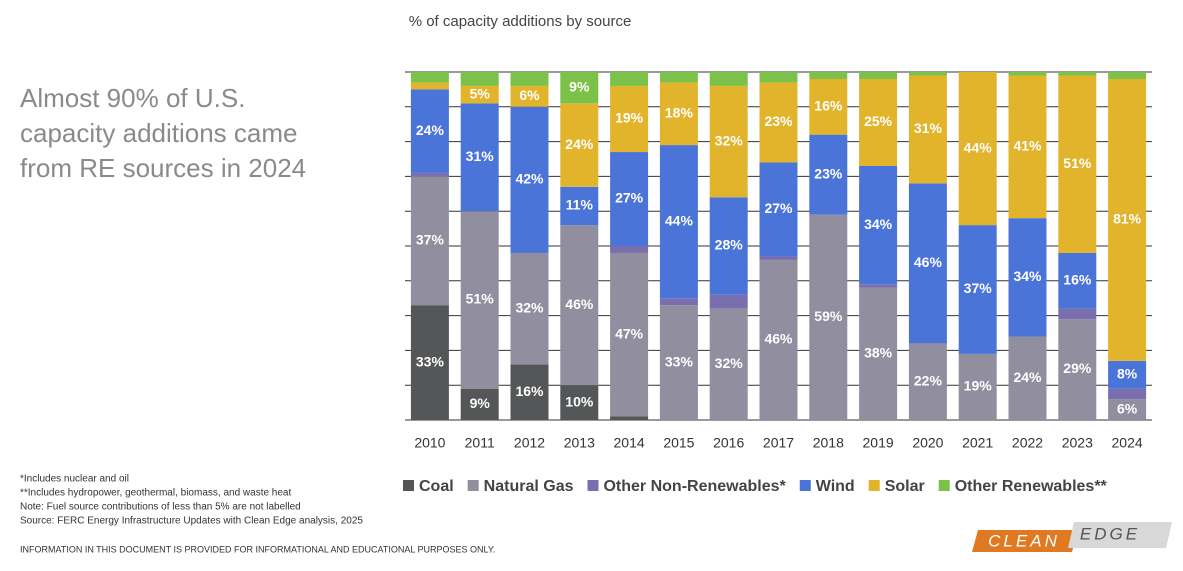  What do you see at coordinates (729, 245) in the screenshot?
I see `data-label: 28%` at bounding box center [729, 245].